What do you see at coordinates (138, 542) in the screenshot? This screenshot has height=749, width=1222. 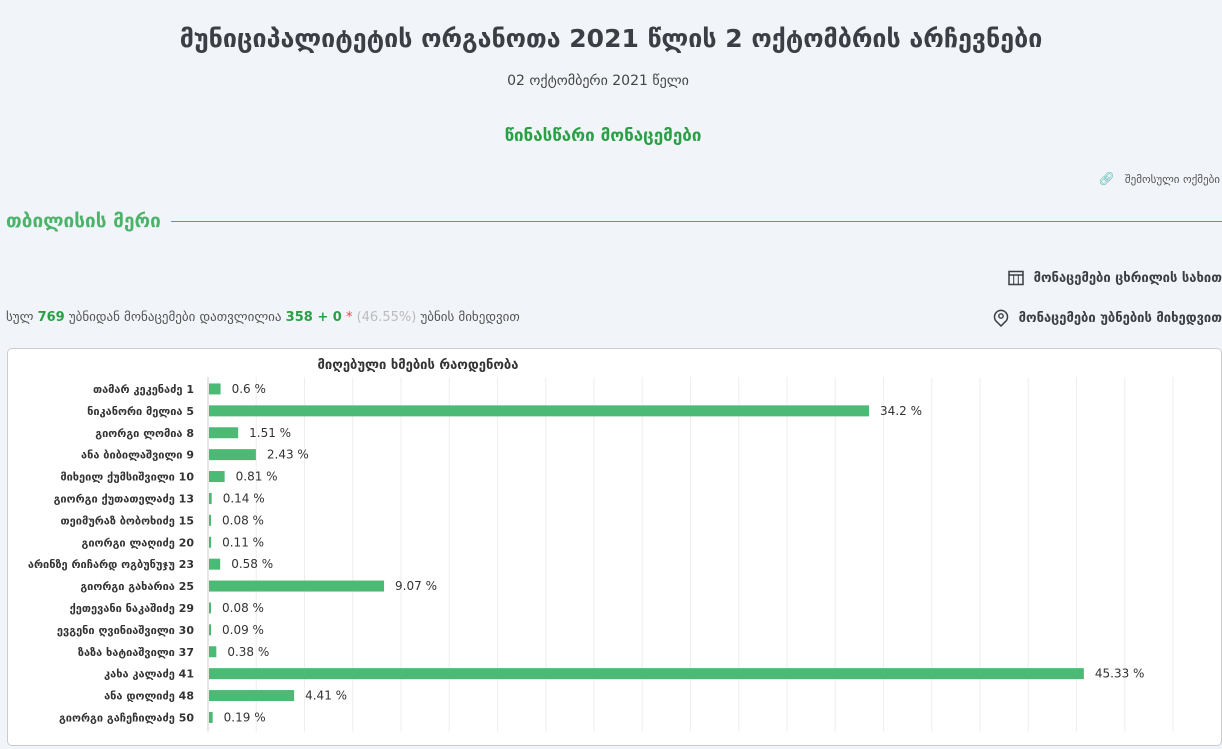 I see `category-label: გიორგი ლაღიძე 20` at bounding box center [138, 542].